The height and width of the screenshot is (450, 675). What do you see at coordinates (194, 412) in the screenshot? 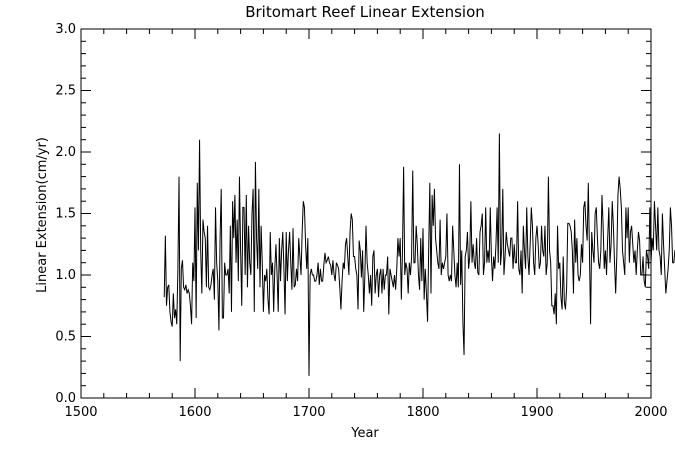
I see `x-tick-label: 1600` at bounding box center [194, 412].